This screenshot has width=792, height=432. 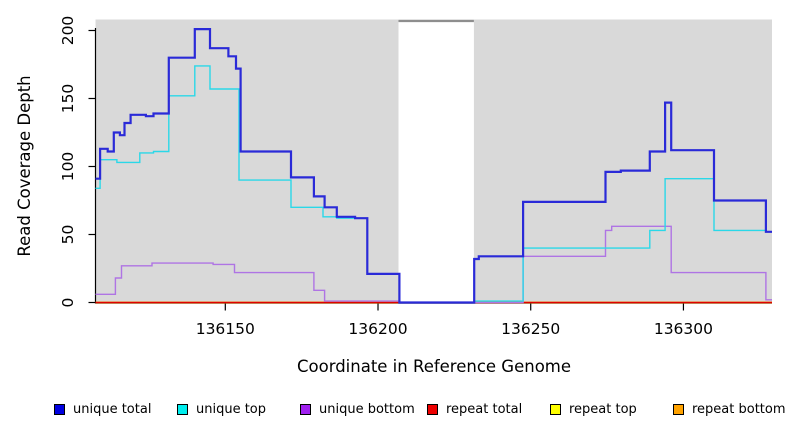 What do you see at coordinates (68, 167) in the screenshot?
I see `y-tick-label: 100` at bounding box center [68, 167].